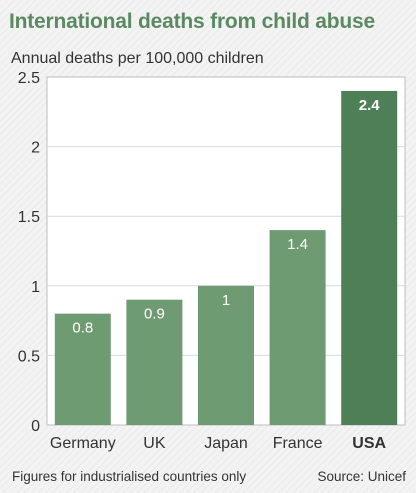 The image size is (416, 493). I want to click on y-tick-label: 2.5, so click(29, 78).